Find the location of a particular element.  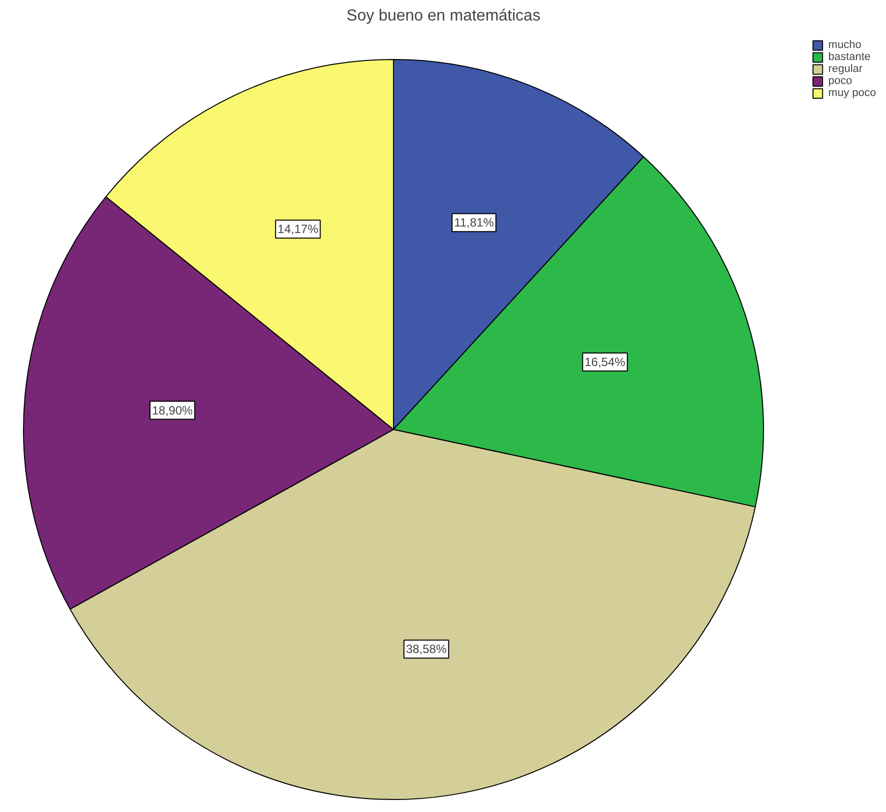

data-label: 11,81% is located at coordinates (474, 223).